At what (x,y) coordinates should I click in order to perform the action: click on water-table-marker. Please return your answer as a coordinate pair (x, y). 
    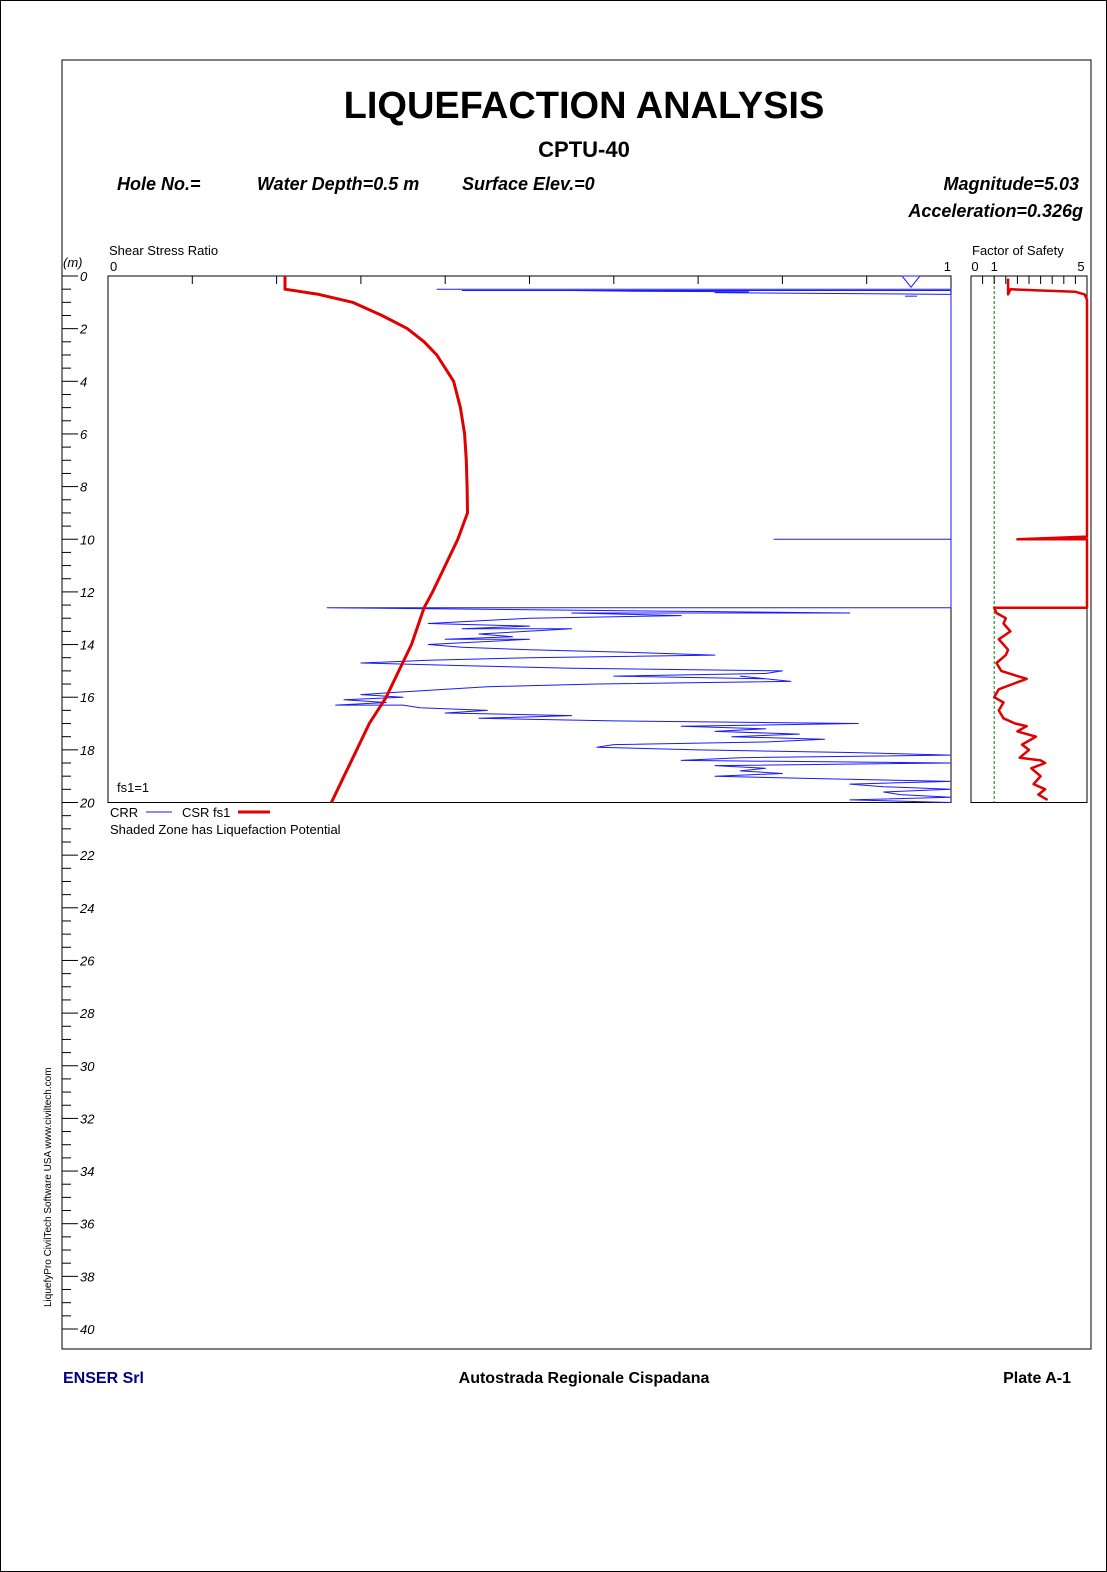
    Looking at the image, I should click on (911, 286).